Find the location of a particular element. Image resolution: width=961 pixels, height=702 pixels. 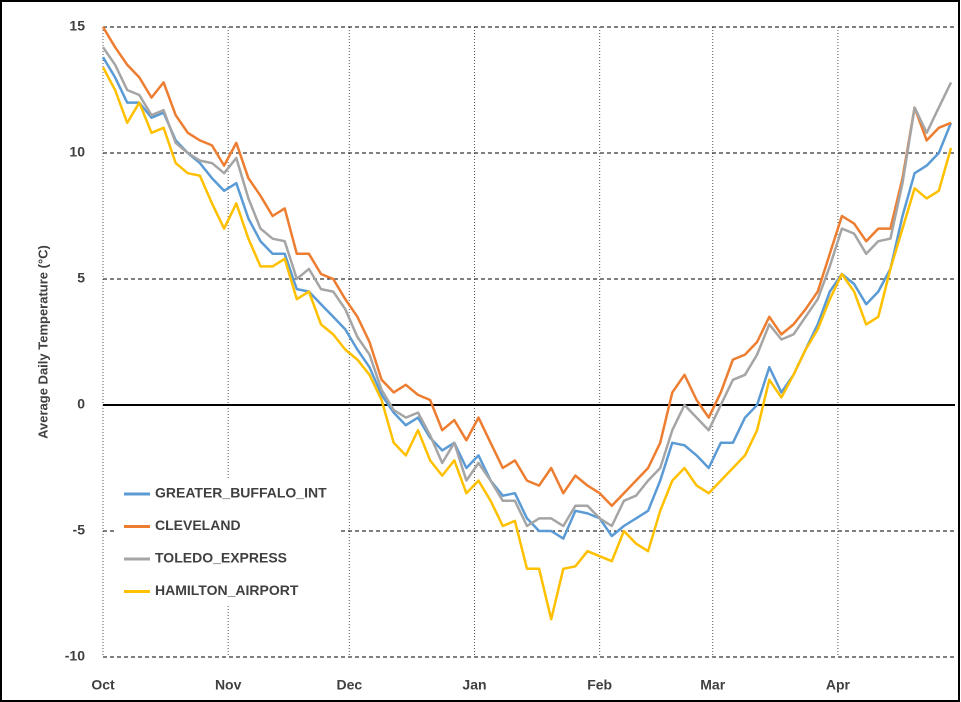

legend-label: TOLEDO_EXPRESS is located at coordinates (221, 558).